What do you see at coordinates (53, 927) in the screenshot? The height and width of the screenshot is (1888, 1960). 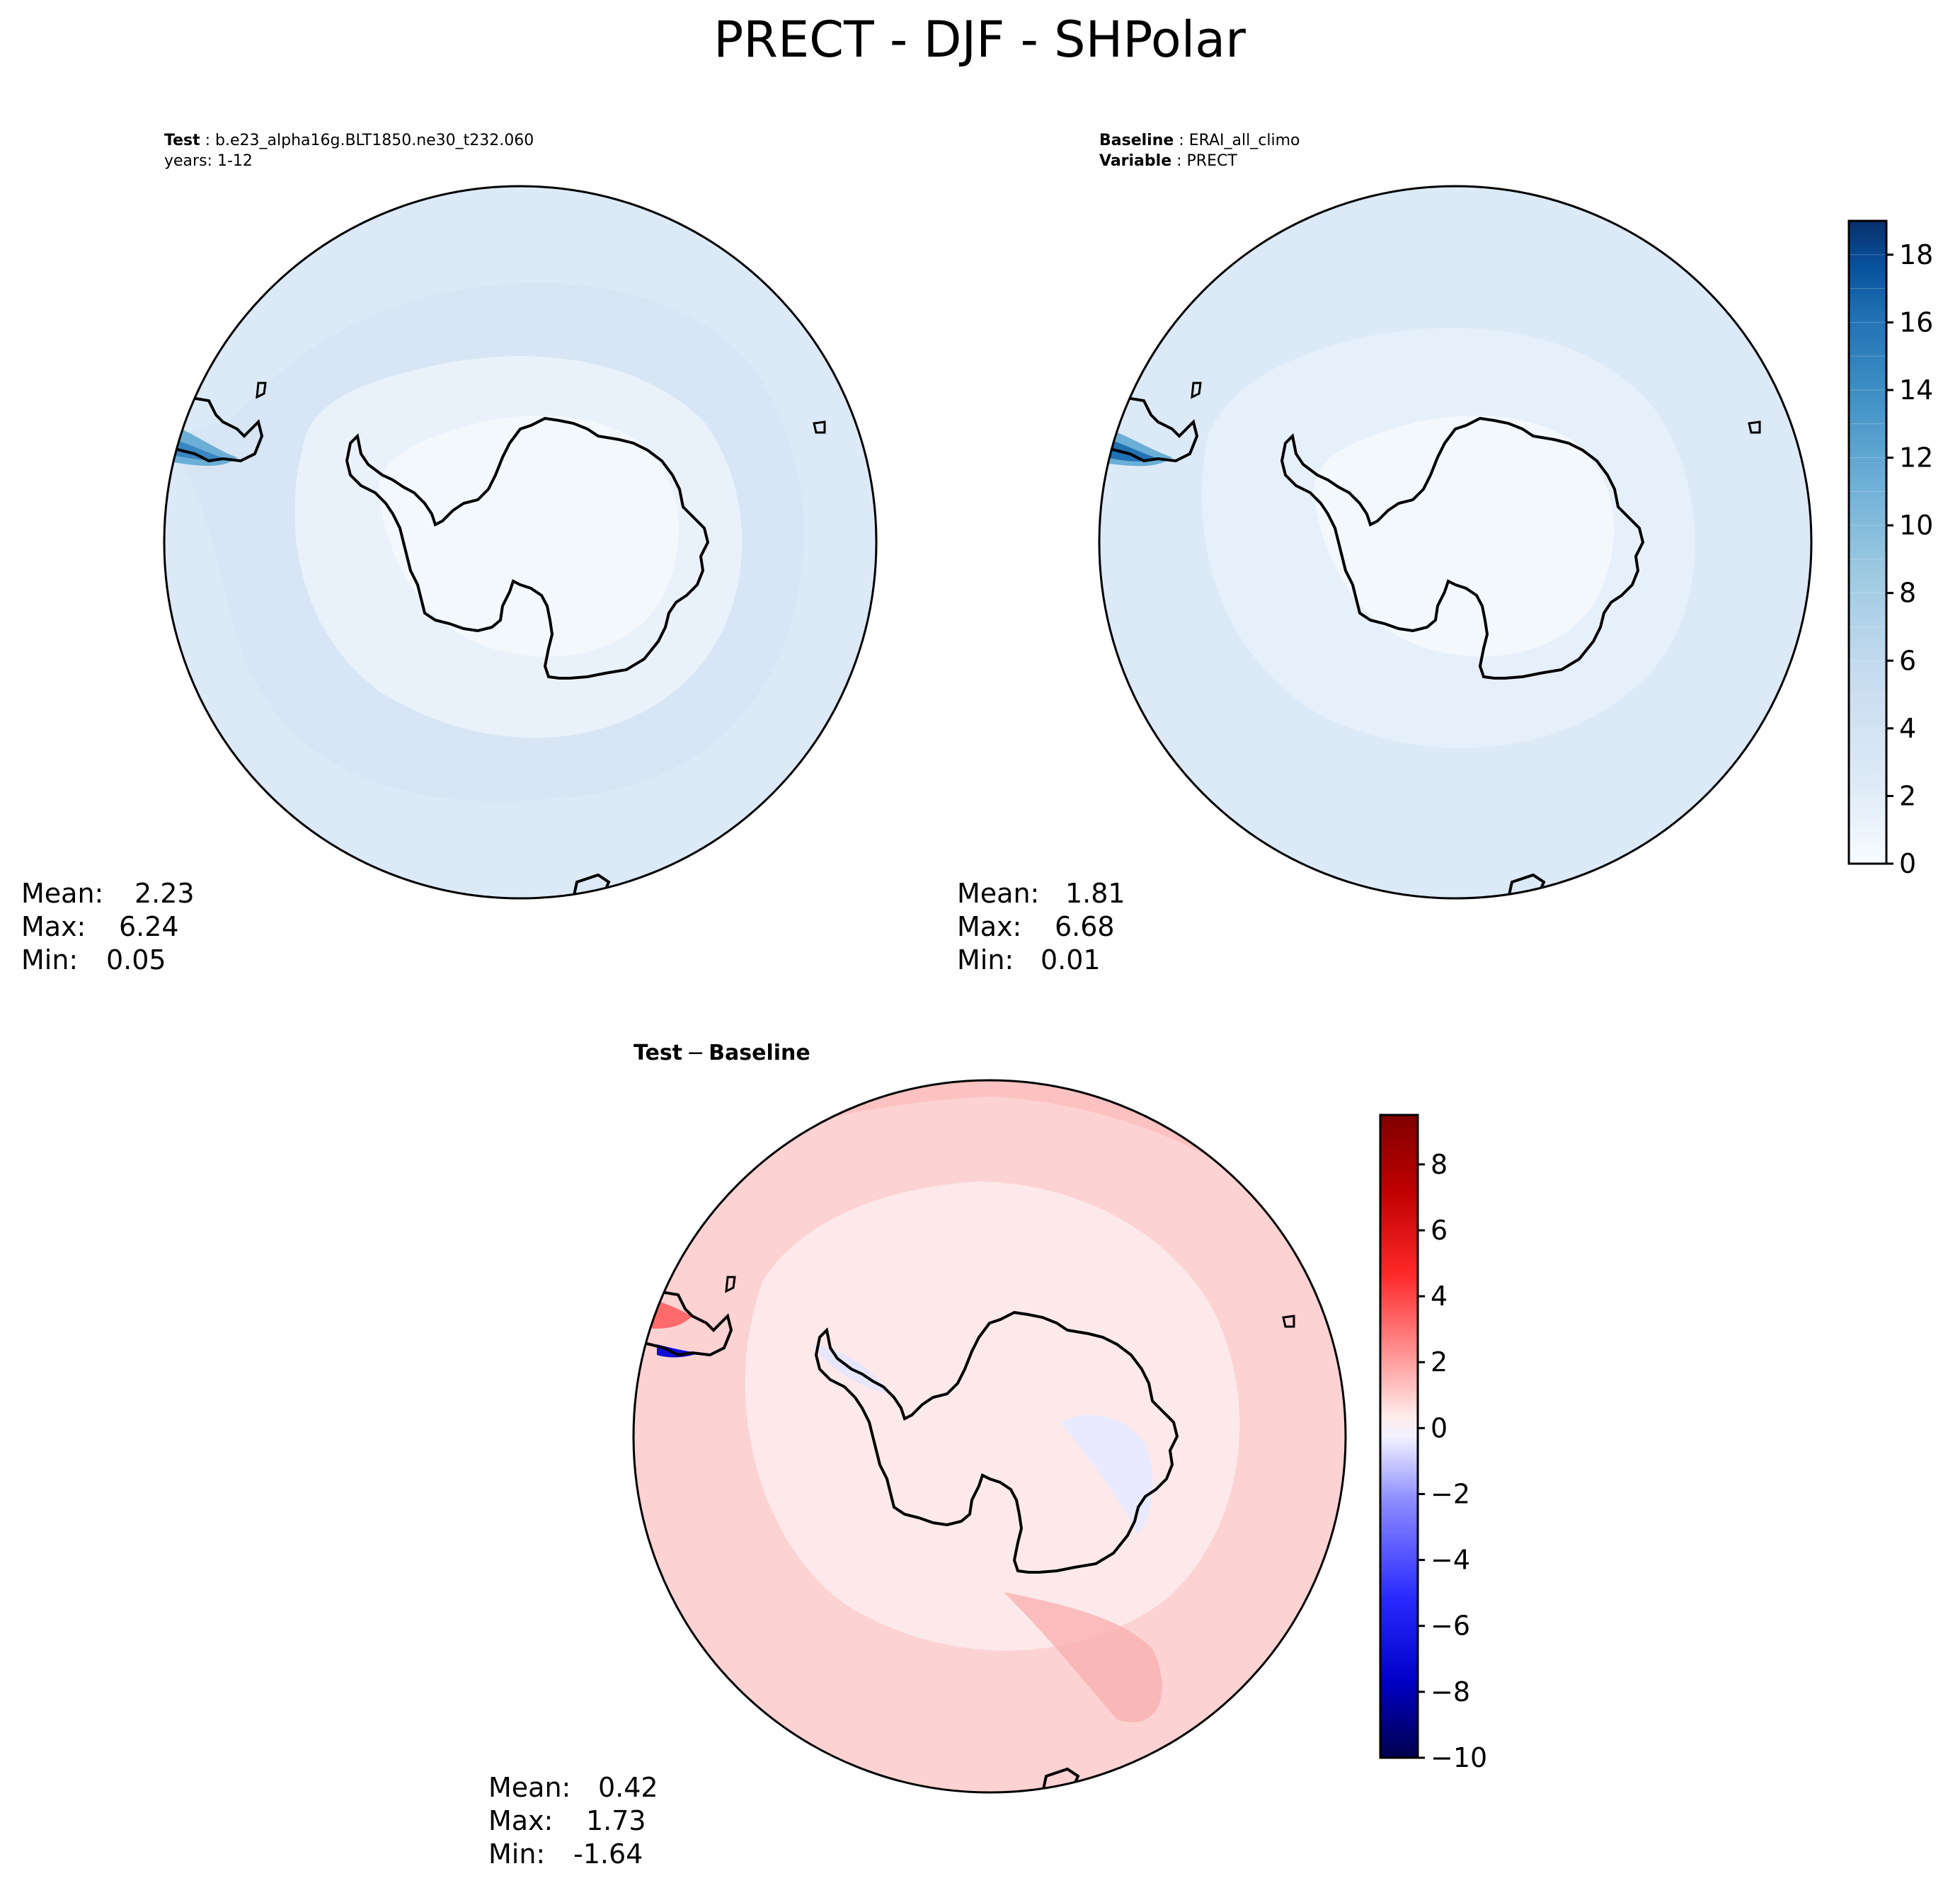 I see `test-stat-max-label: Max:` at bounding box center [53, 927].